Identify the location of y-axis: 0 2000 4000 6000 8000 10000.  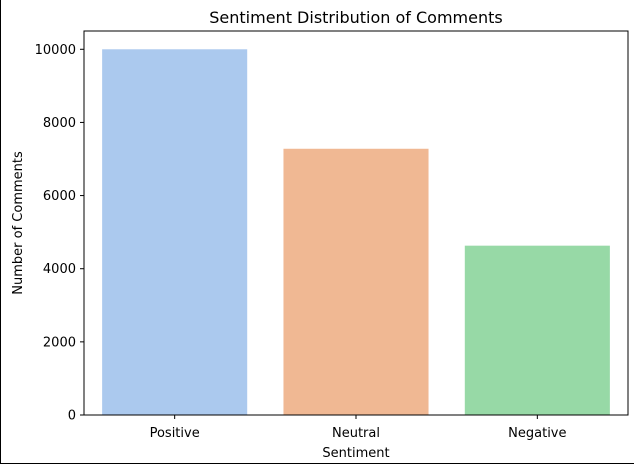
(59, 233).